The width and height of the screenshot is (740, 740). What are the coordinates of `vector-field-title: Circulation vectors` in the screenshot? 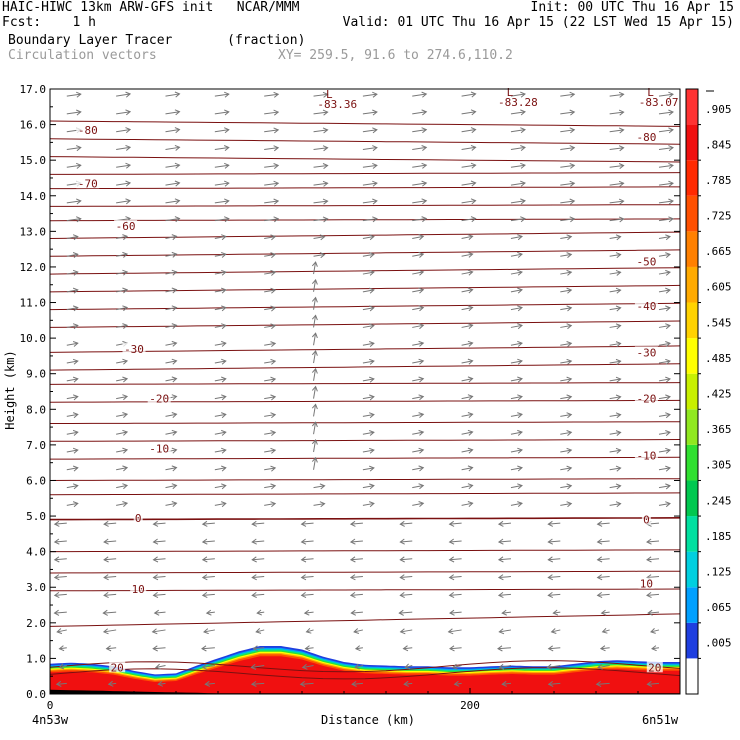 It's located at (82, 55).